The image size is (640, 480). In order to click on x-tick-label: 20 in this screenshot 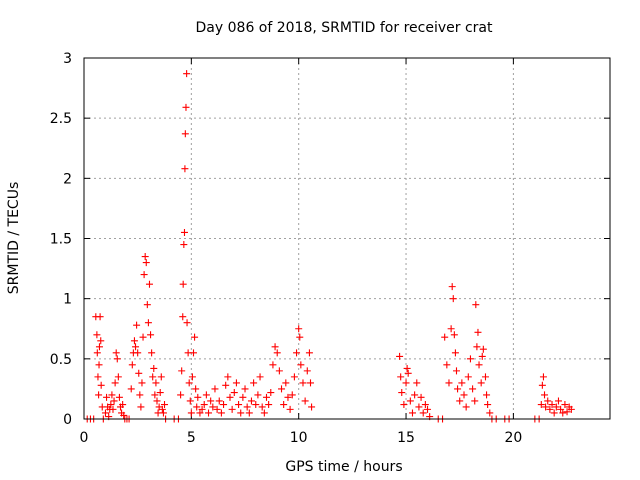, I will do `click(513, 438)`.